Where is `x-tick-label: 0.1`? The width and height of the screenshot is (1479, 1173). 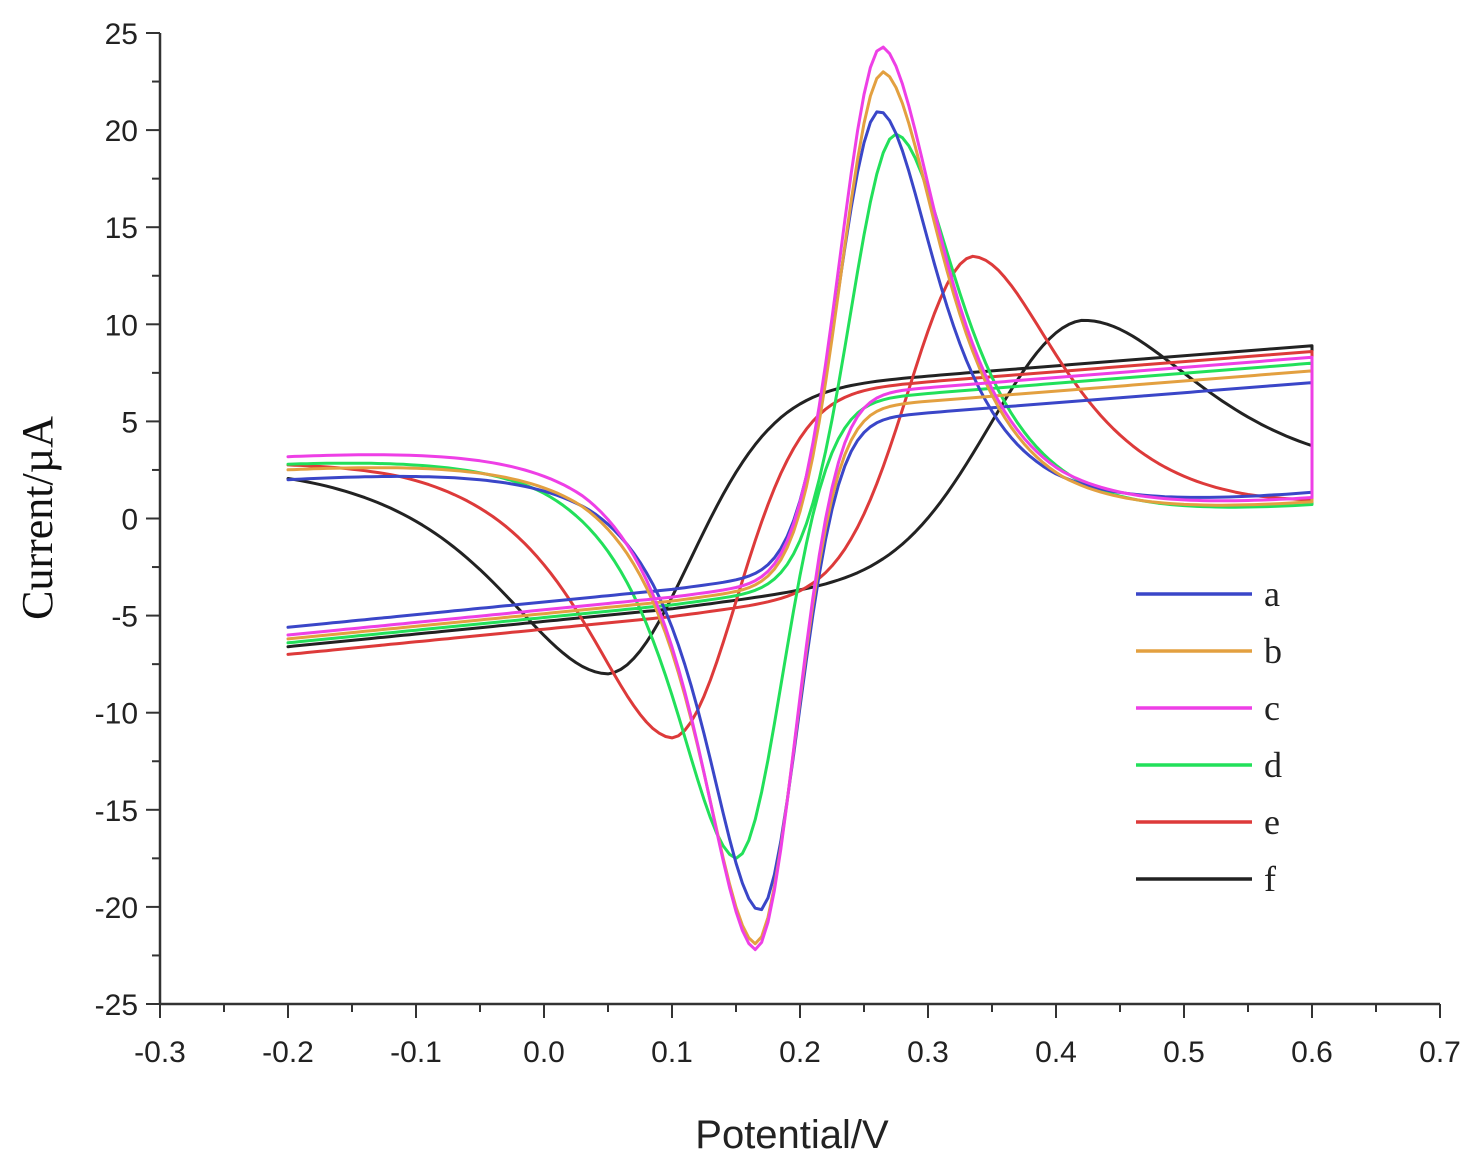
x-tick-label: 0.1 is located at coordinates (672, 1052).